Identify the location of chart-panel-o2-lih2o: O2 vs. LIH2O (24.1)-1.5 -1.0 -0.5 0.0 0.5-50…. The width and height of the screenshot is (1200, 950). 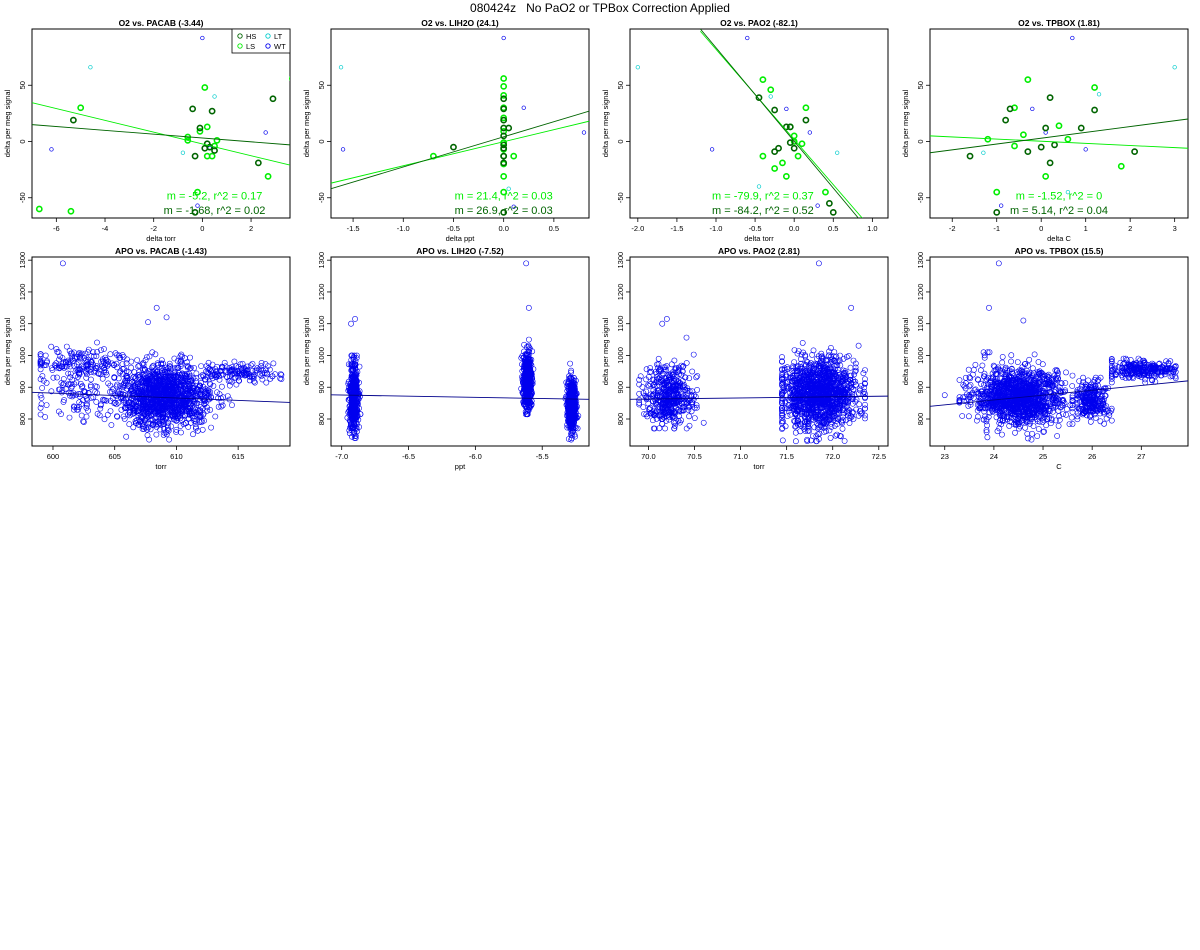
(446, 130).